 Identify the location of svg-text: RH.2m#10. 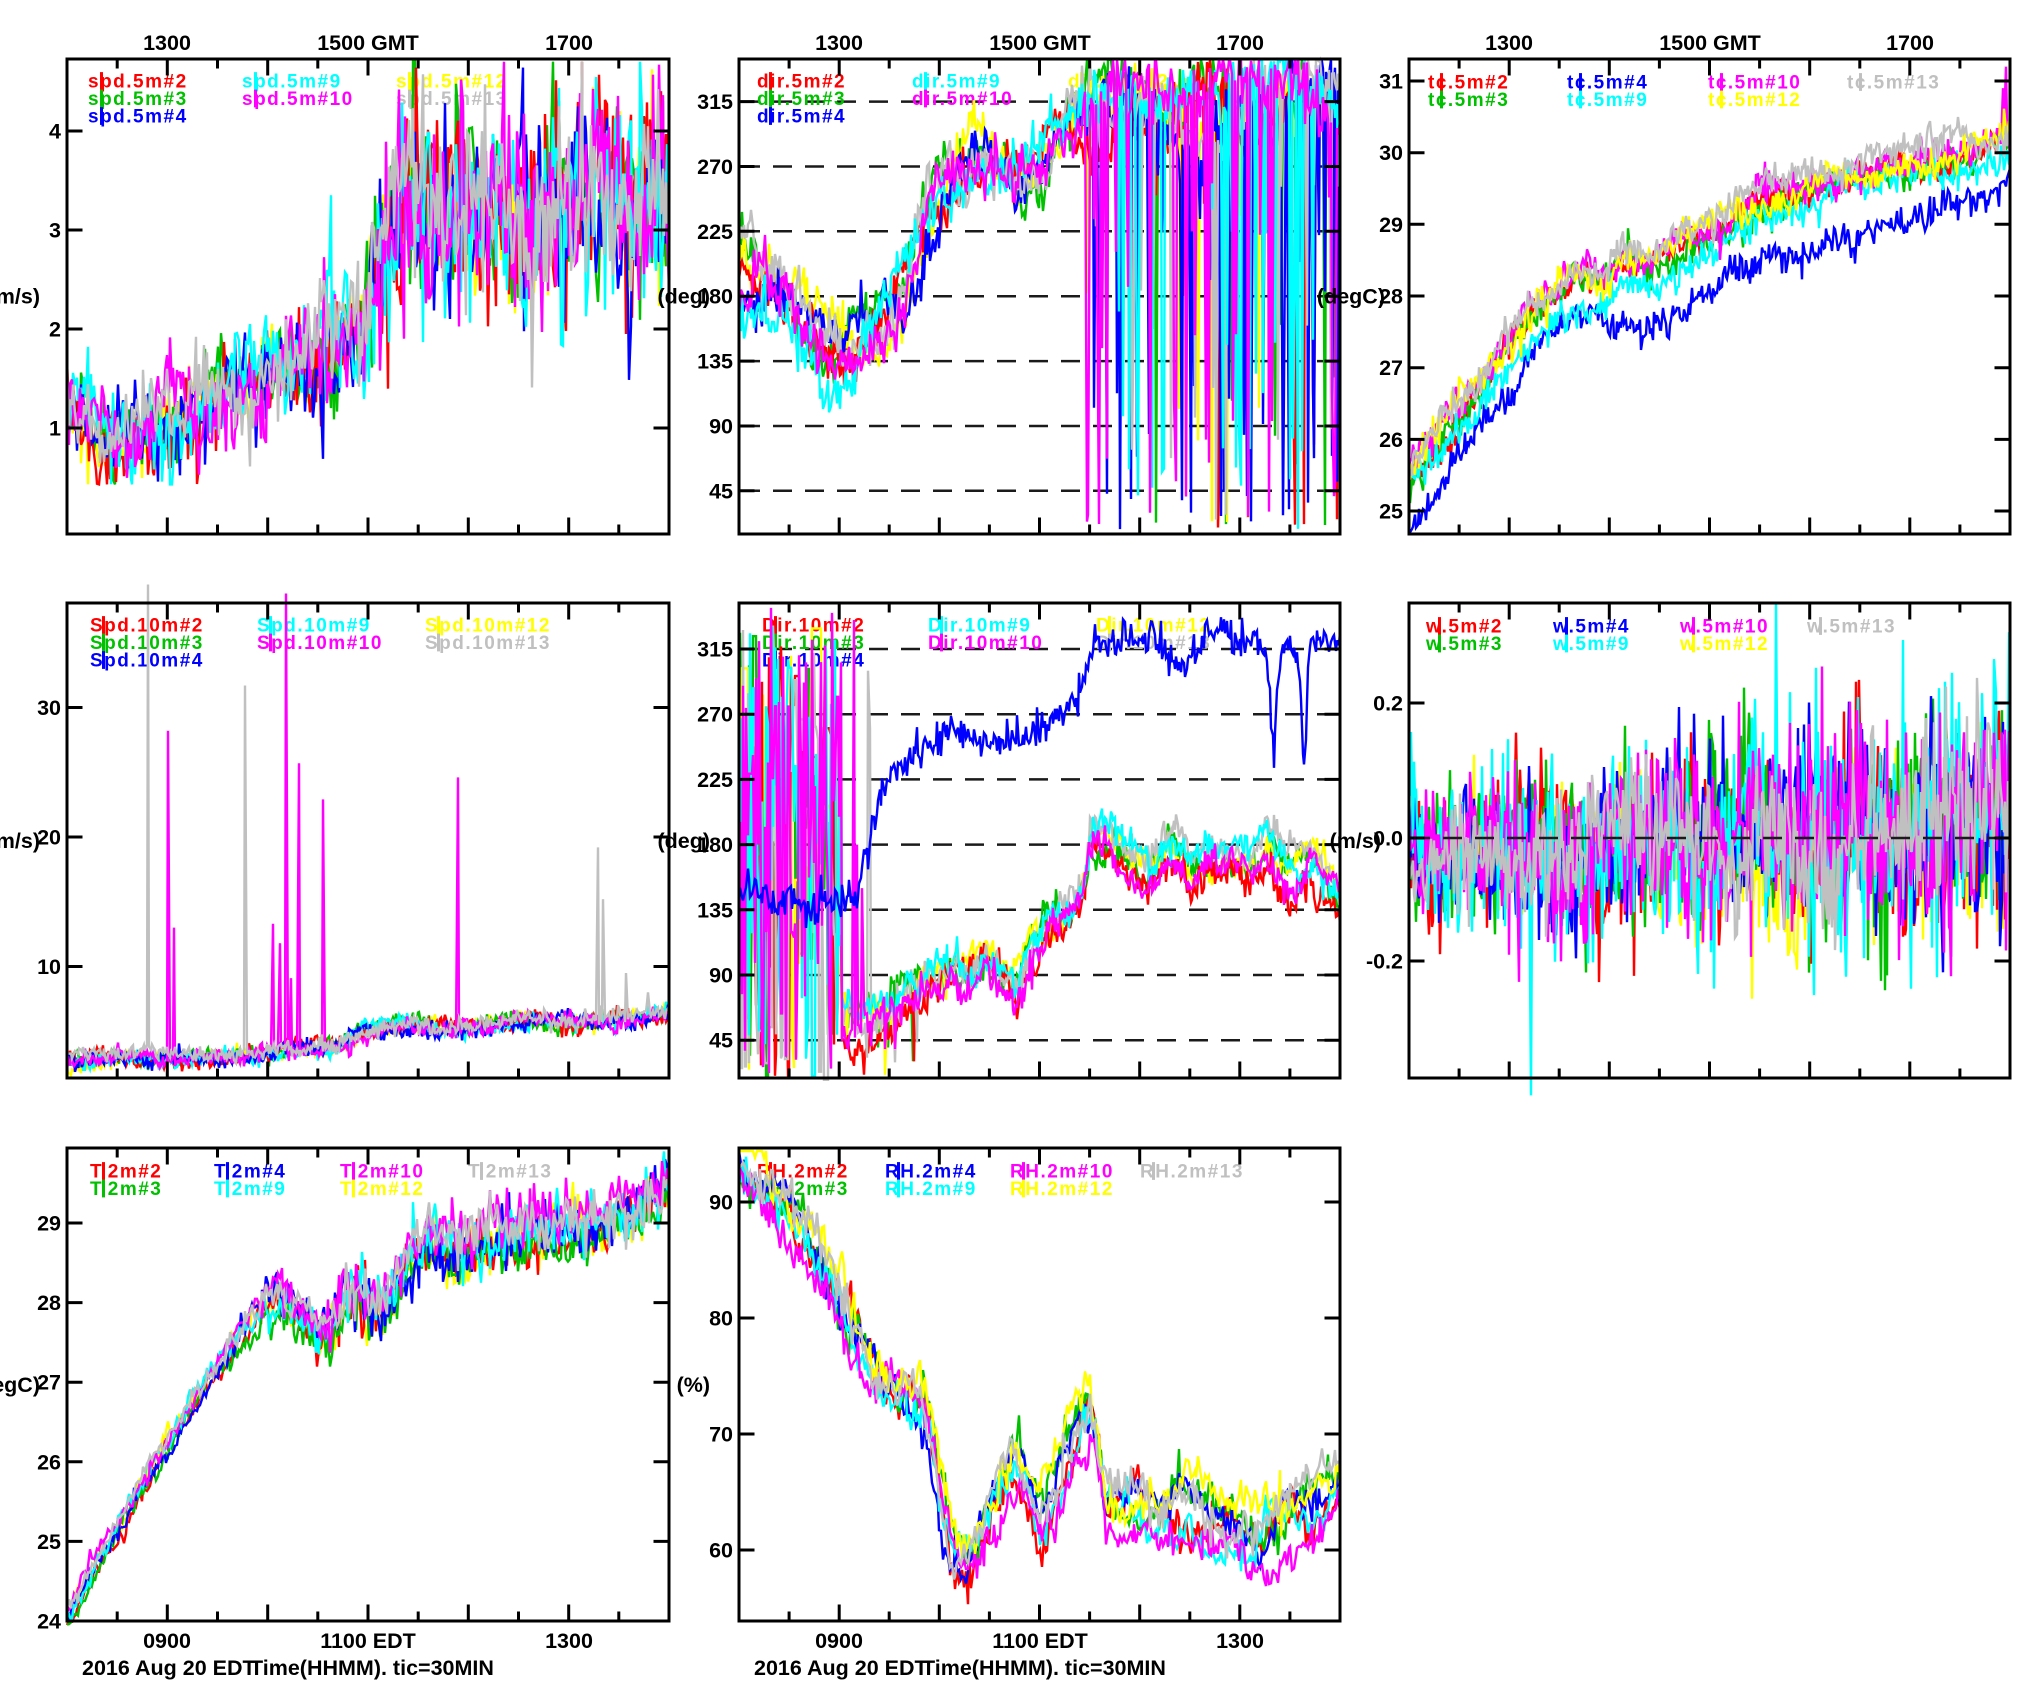
(1062, 1172).